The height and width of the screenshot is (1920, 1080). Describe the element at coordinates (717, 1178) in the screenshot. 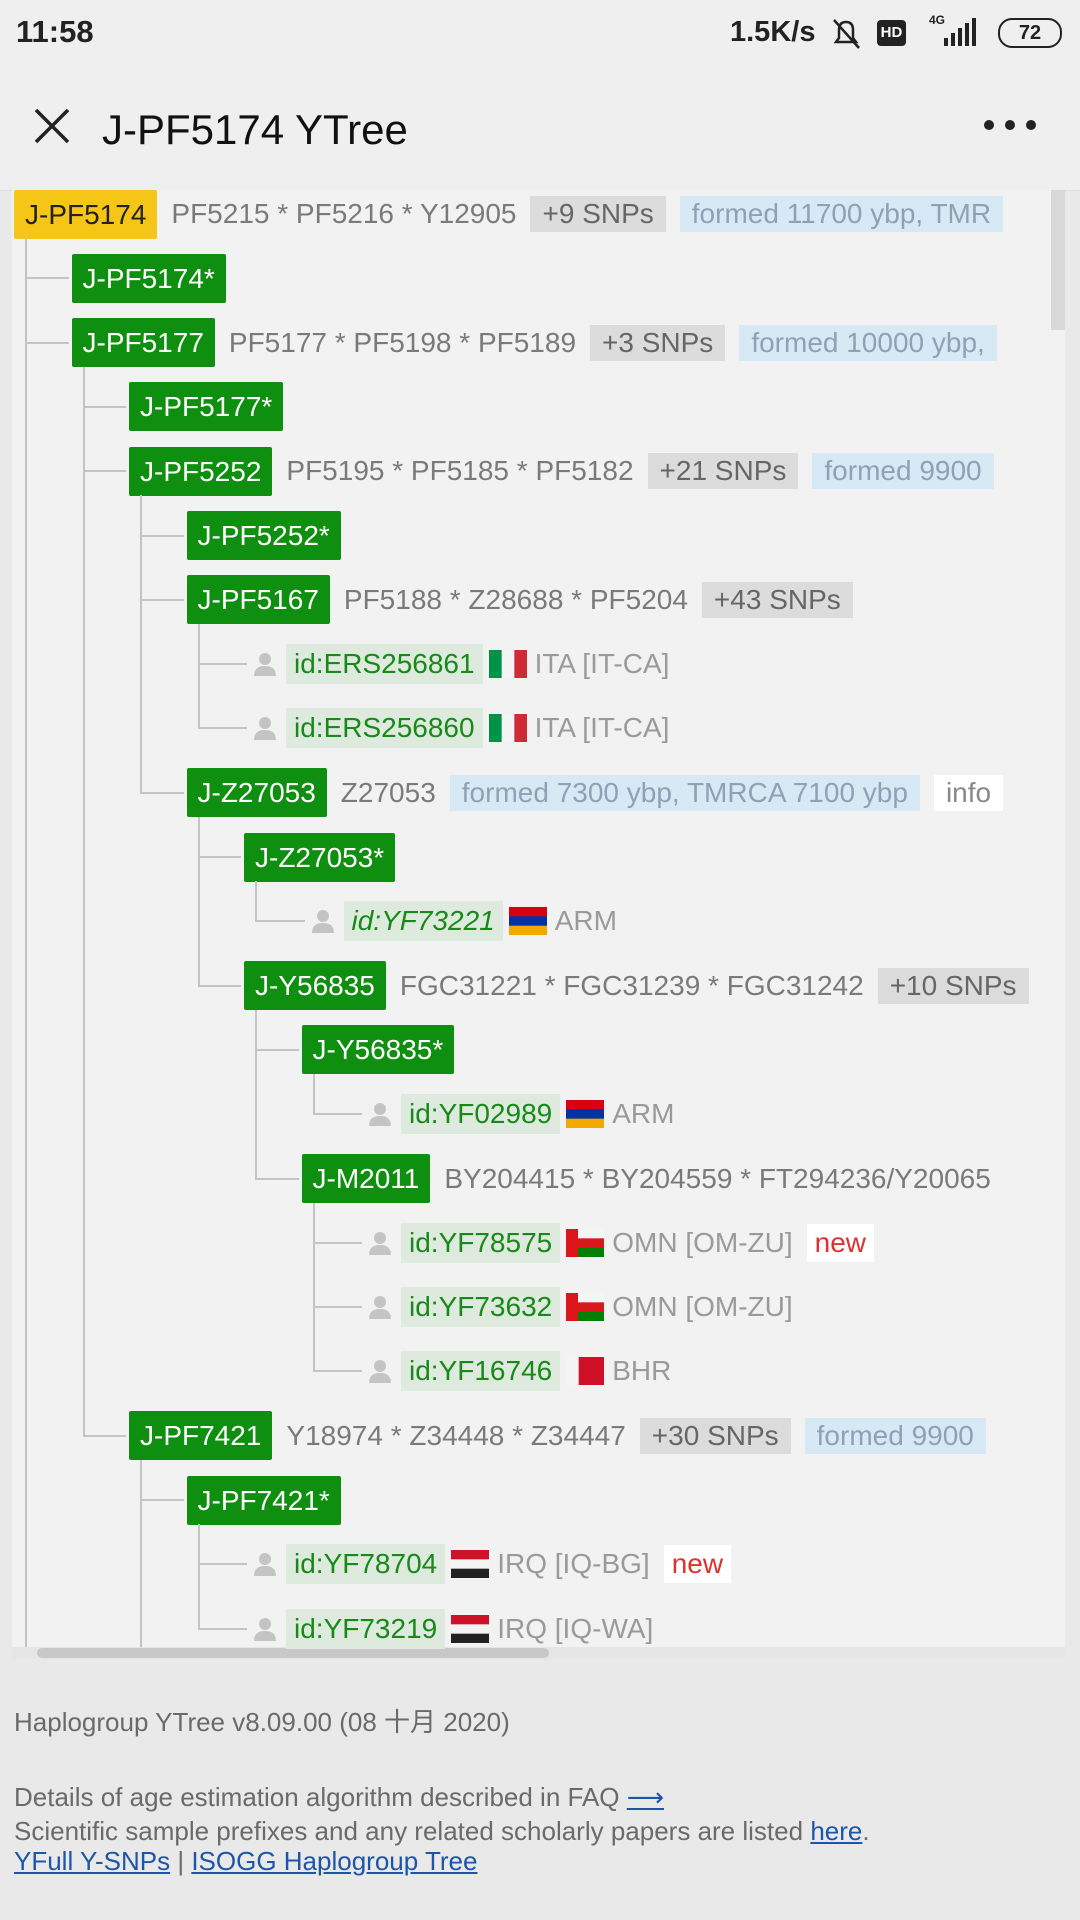

I see `snp-list: BY204415 * BY204559 * FT294236/Y20065` at that location.